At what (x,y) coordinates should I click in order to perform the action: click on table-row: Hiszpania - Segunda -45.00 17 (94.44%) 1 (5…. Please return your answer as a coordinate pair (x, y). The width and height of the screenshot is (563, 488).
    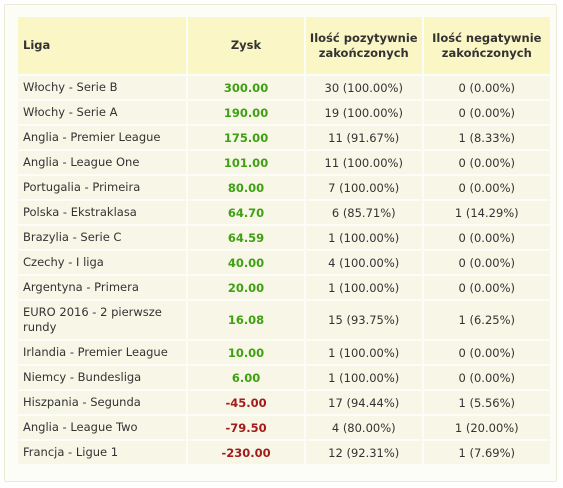
    Looking at the image, I should click on (284, 402).